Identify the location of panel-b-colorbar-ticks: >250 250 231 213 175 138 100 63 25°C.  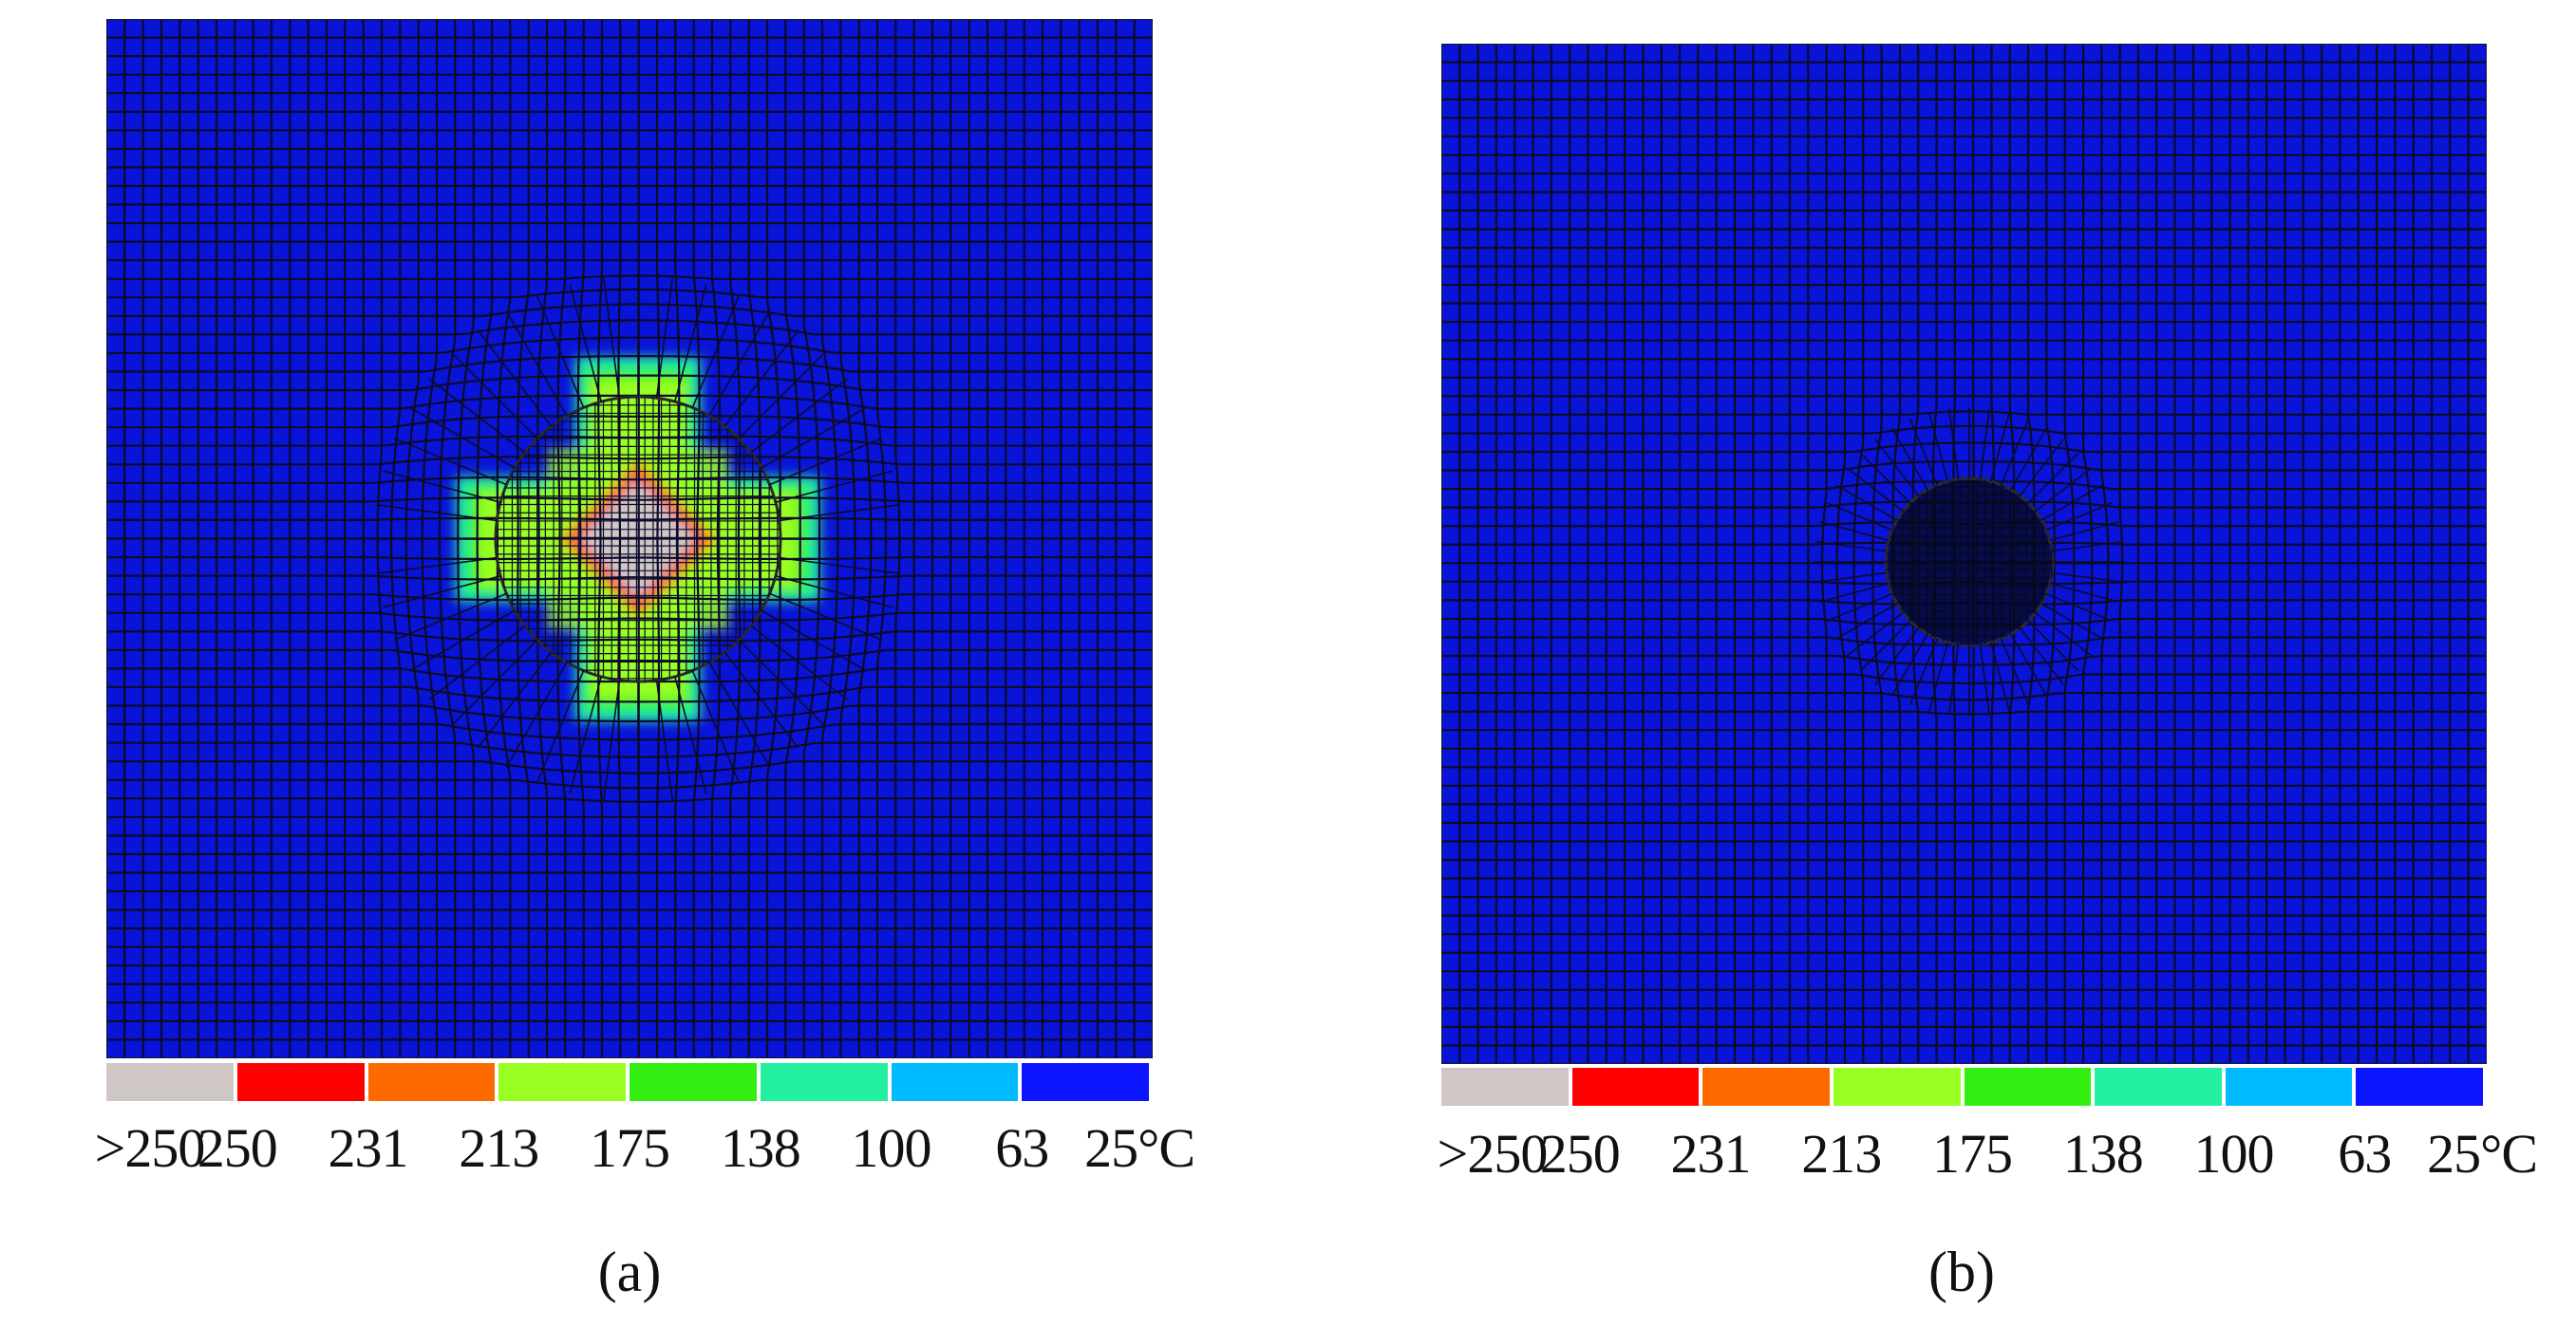
(1952, 1154).